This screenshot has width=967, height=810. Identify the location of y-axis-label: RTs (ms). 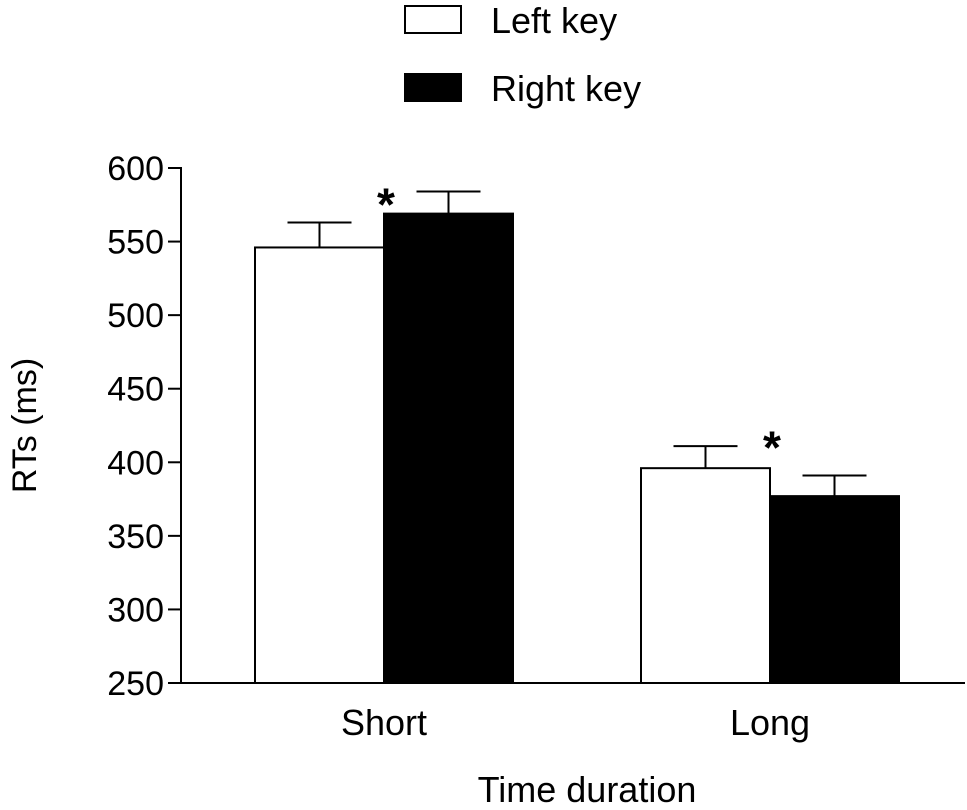
(25, 425).